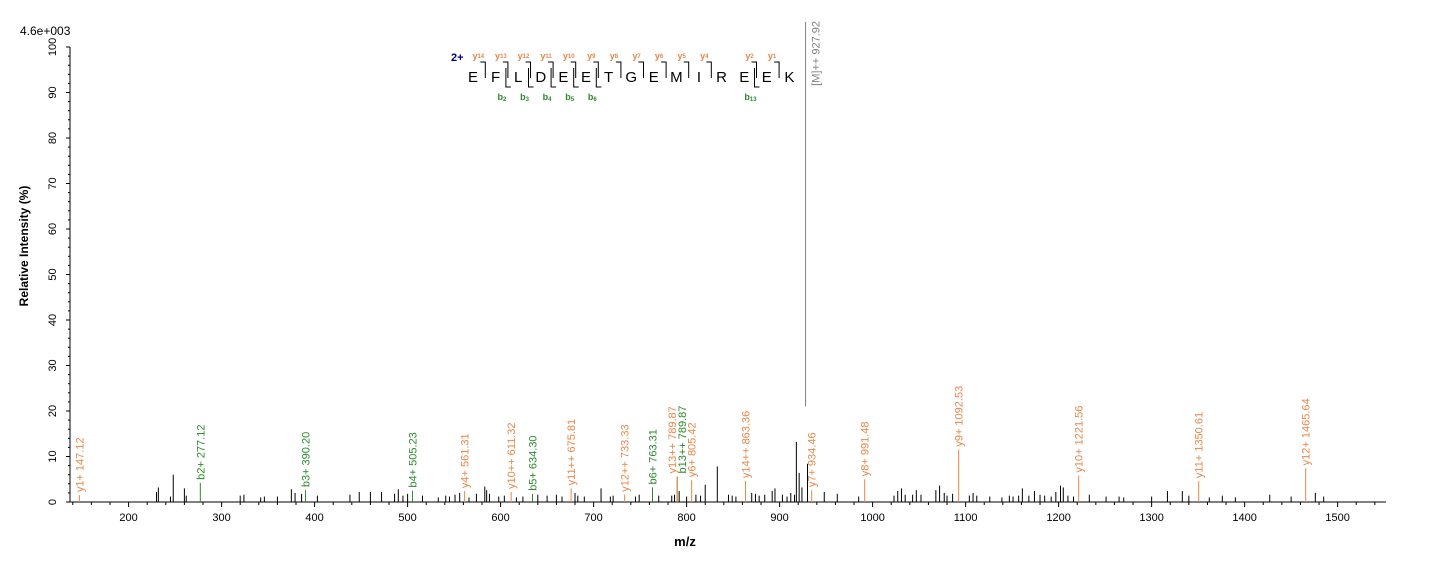  I want to click on residue: K, so click(789, 77).